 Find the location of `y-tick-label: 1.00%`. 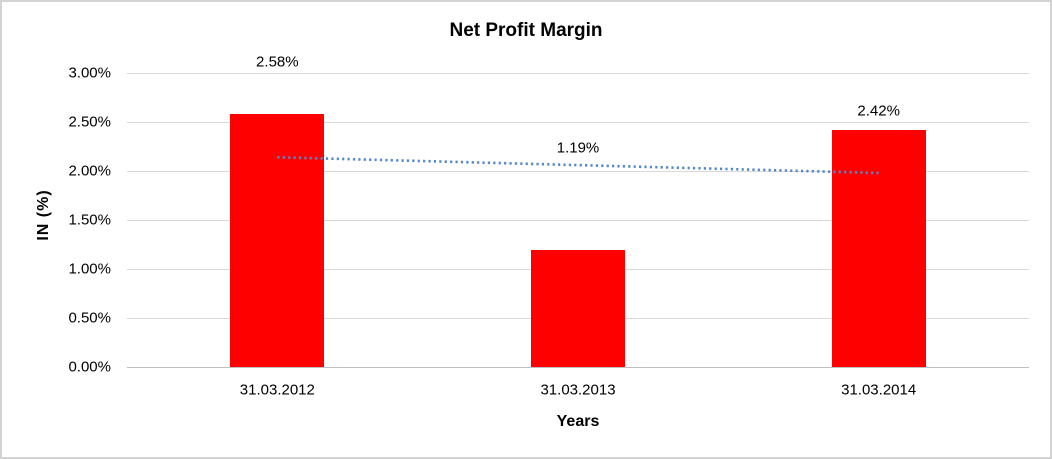

y-tick-label: 1.00% is located at coordinates (89, 269).